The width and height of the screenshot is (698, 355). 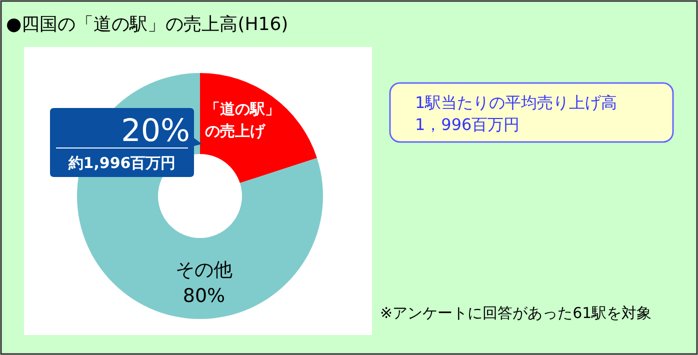 What do you see at coordinates (516, 113) in the screenshot?
I see `text: 1駅当たりの平均売り上げ高 1，996百万円` at bounding box center [516, 113].